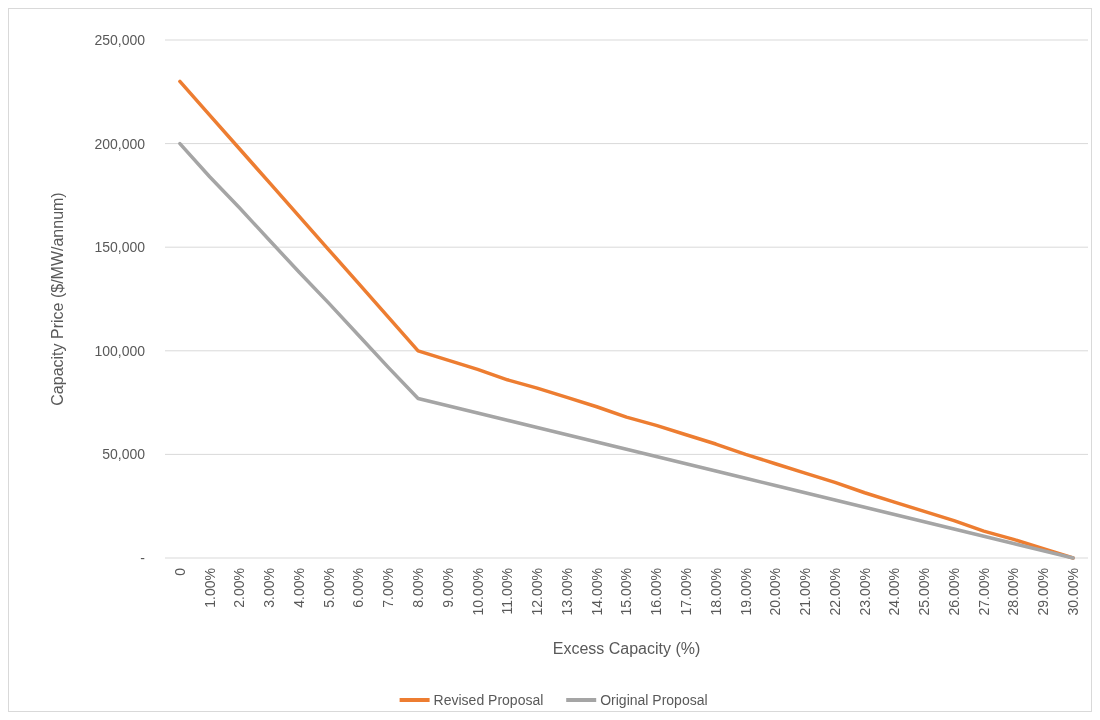 The height and width of the screenshot is (720, 1100). I want to click on x-tick-label: 3.00%, so click(269, 588).